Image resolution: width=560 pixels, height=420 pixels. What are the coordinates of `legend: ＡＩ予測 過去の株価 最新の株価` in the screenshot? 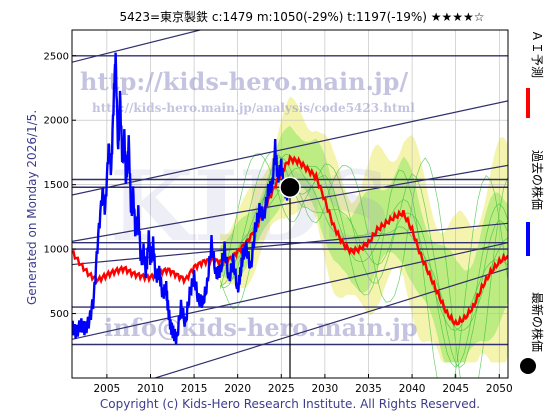 It's located at (532, 202).